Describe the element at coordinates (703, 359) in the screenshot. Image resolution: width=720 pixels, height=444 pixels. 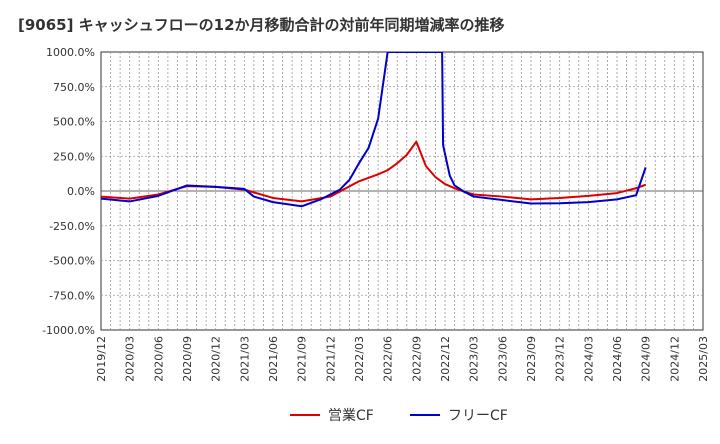
I see `x-tick-label: 2025/03` at that location.